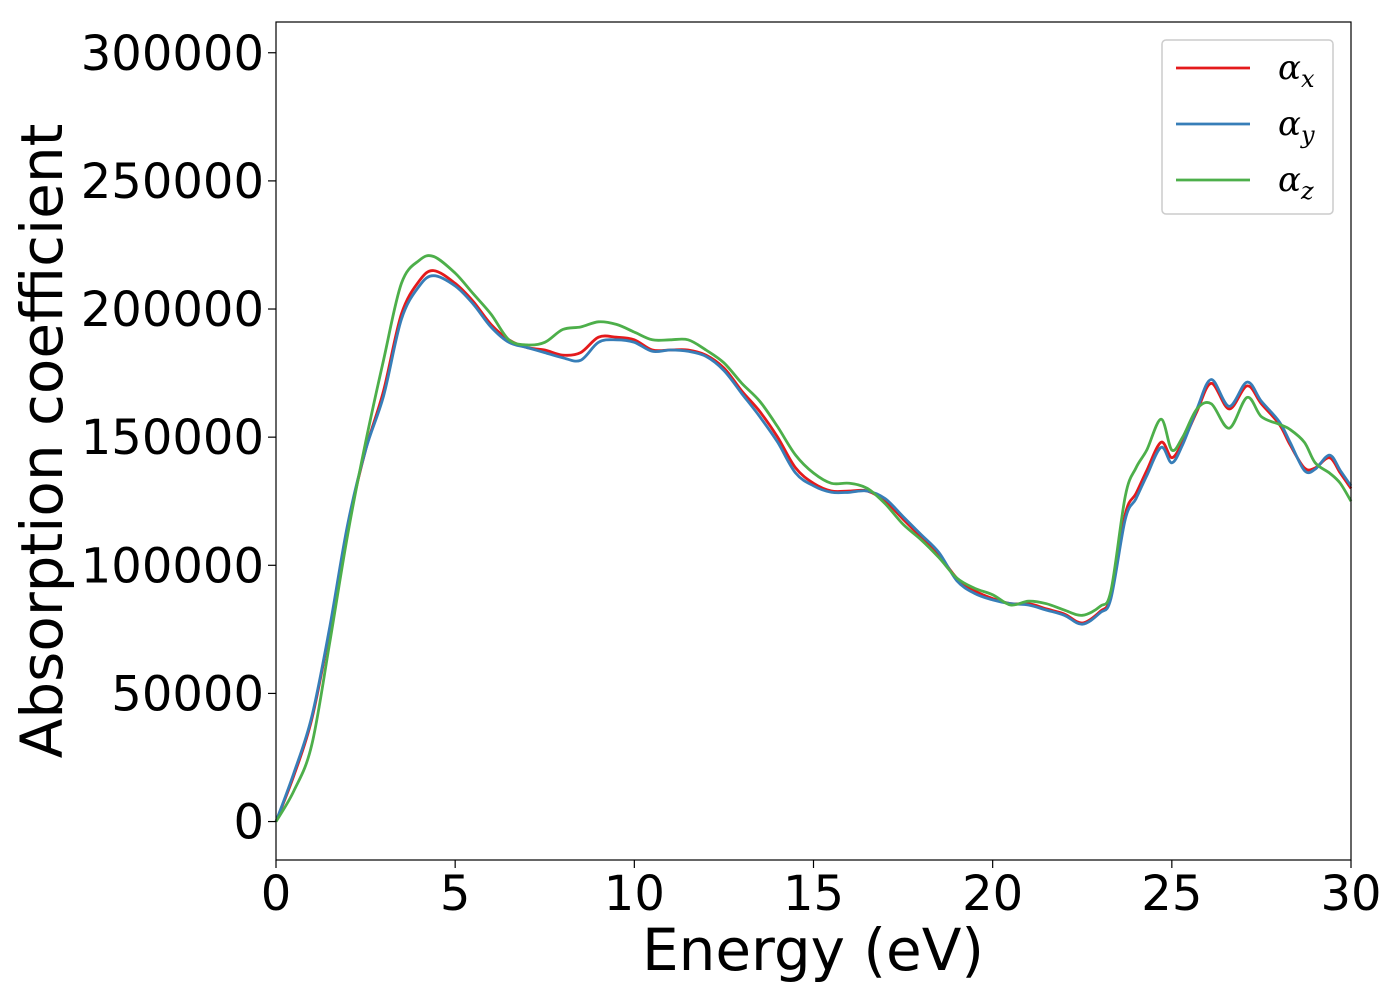  I want to click on y-tick-label: 250000, so click(172, 182).